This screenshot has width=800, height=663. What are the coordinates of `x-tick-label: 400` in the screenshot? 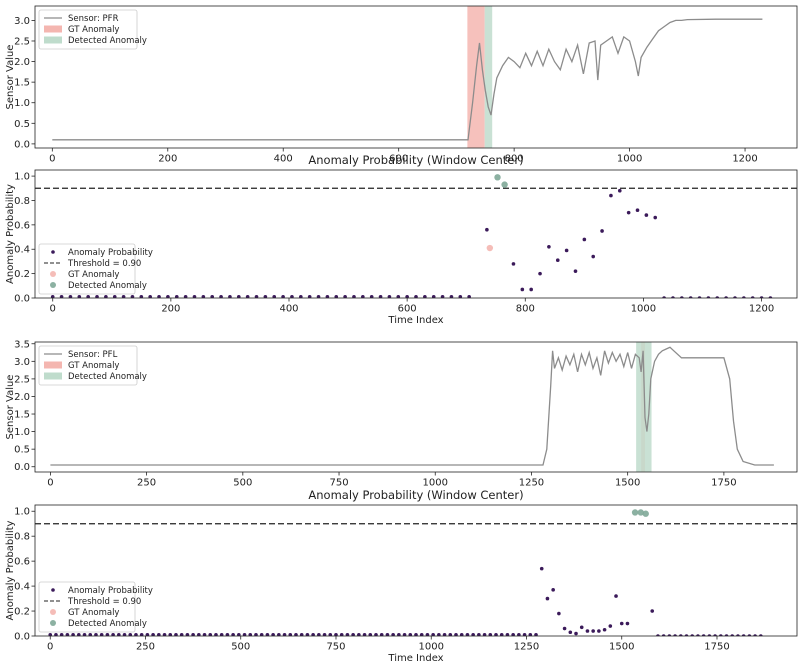 It's located at (288, 309).